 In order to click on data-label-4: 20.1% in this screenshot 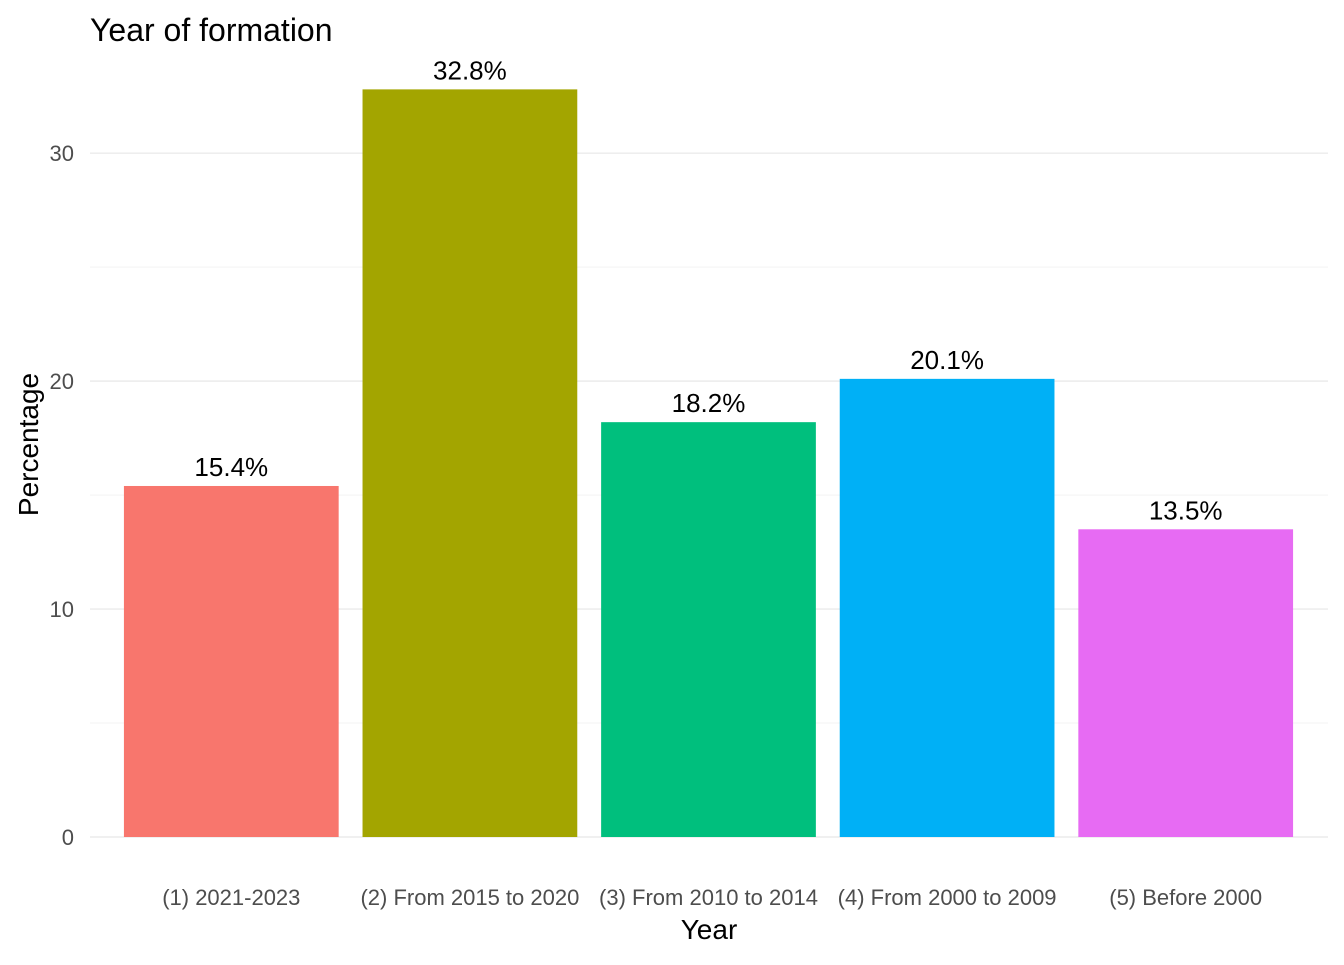, I will do `click(947, 360)`.